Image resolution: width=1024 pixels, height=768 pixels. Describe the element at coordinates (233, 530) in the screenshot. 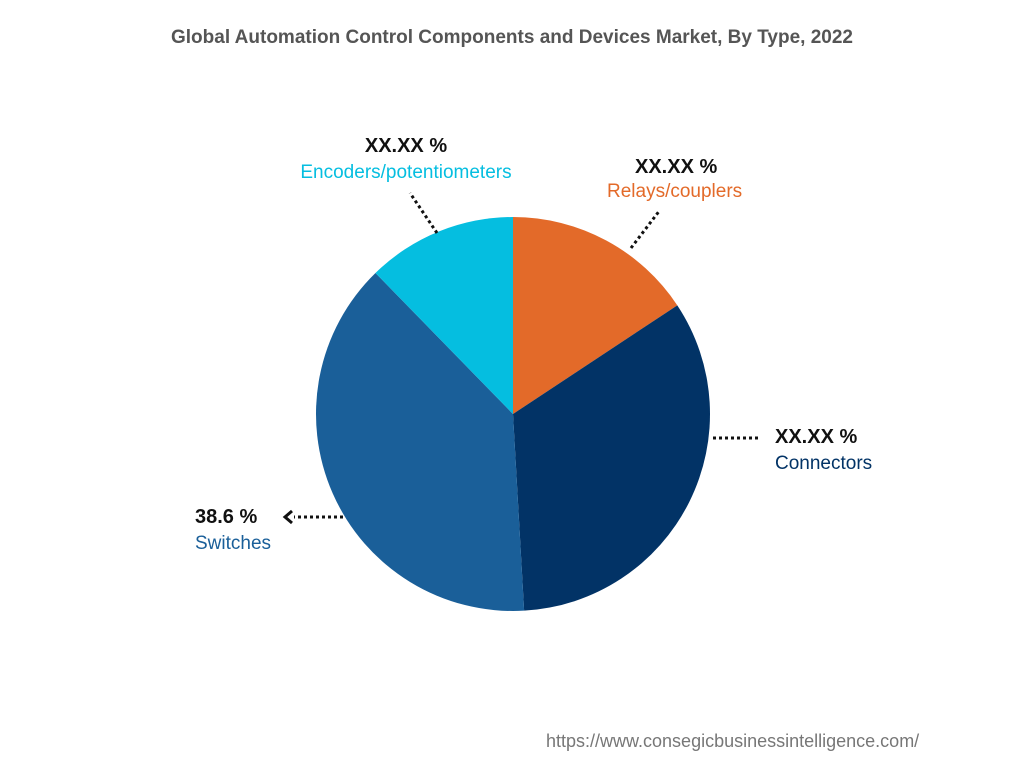

I see `label-switches: 38.6 % Switches` at that location.